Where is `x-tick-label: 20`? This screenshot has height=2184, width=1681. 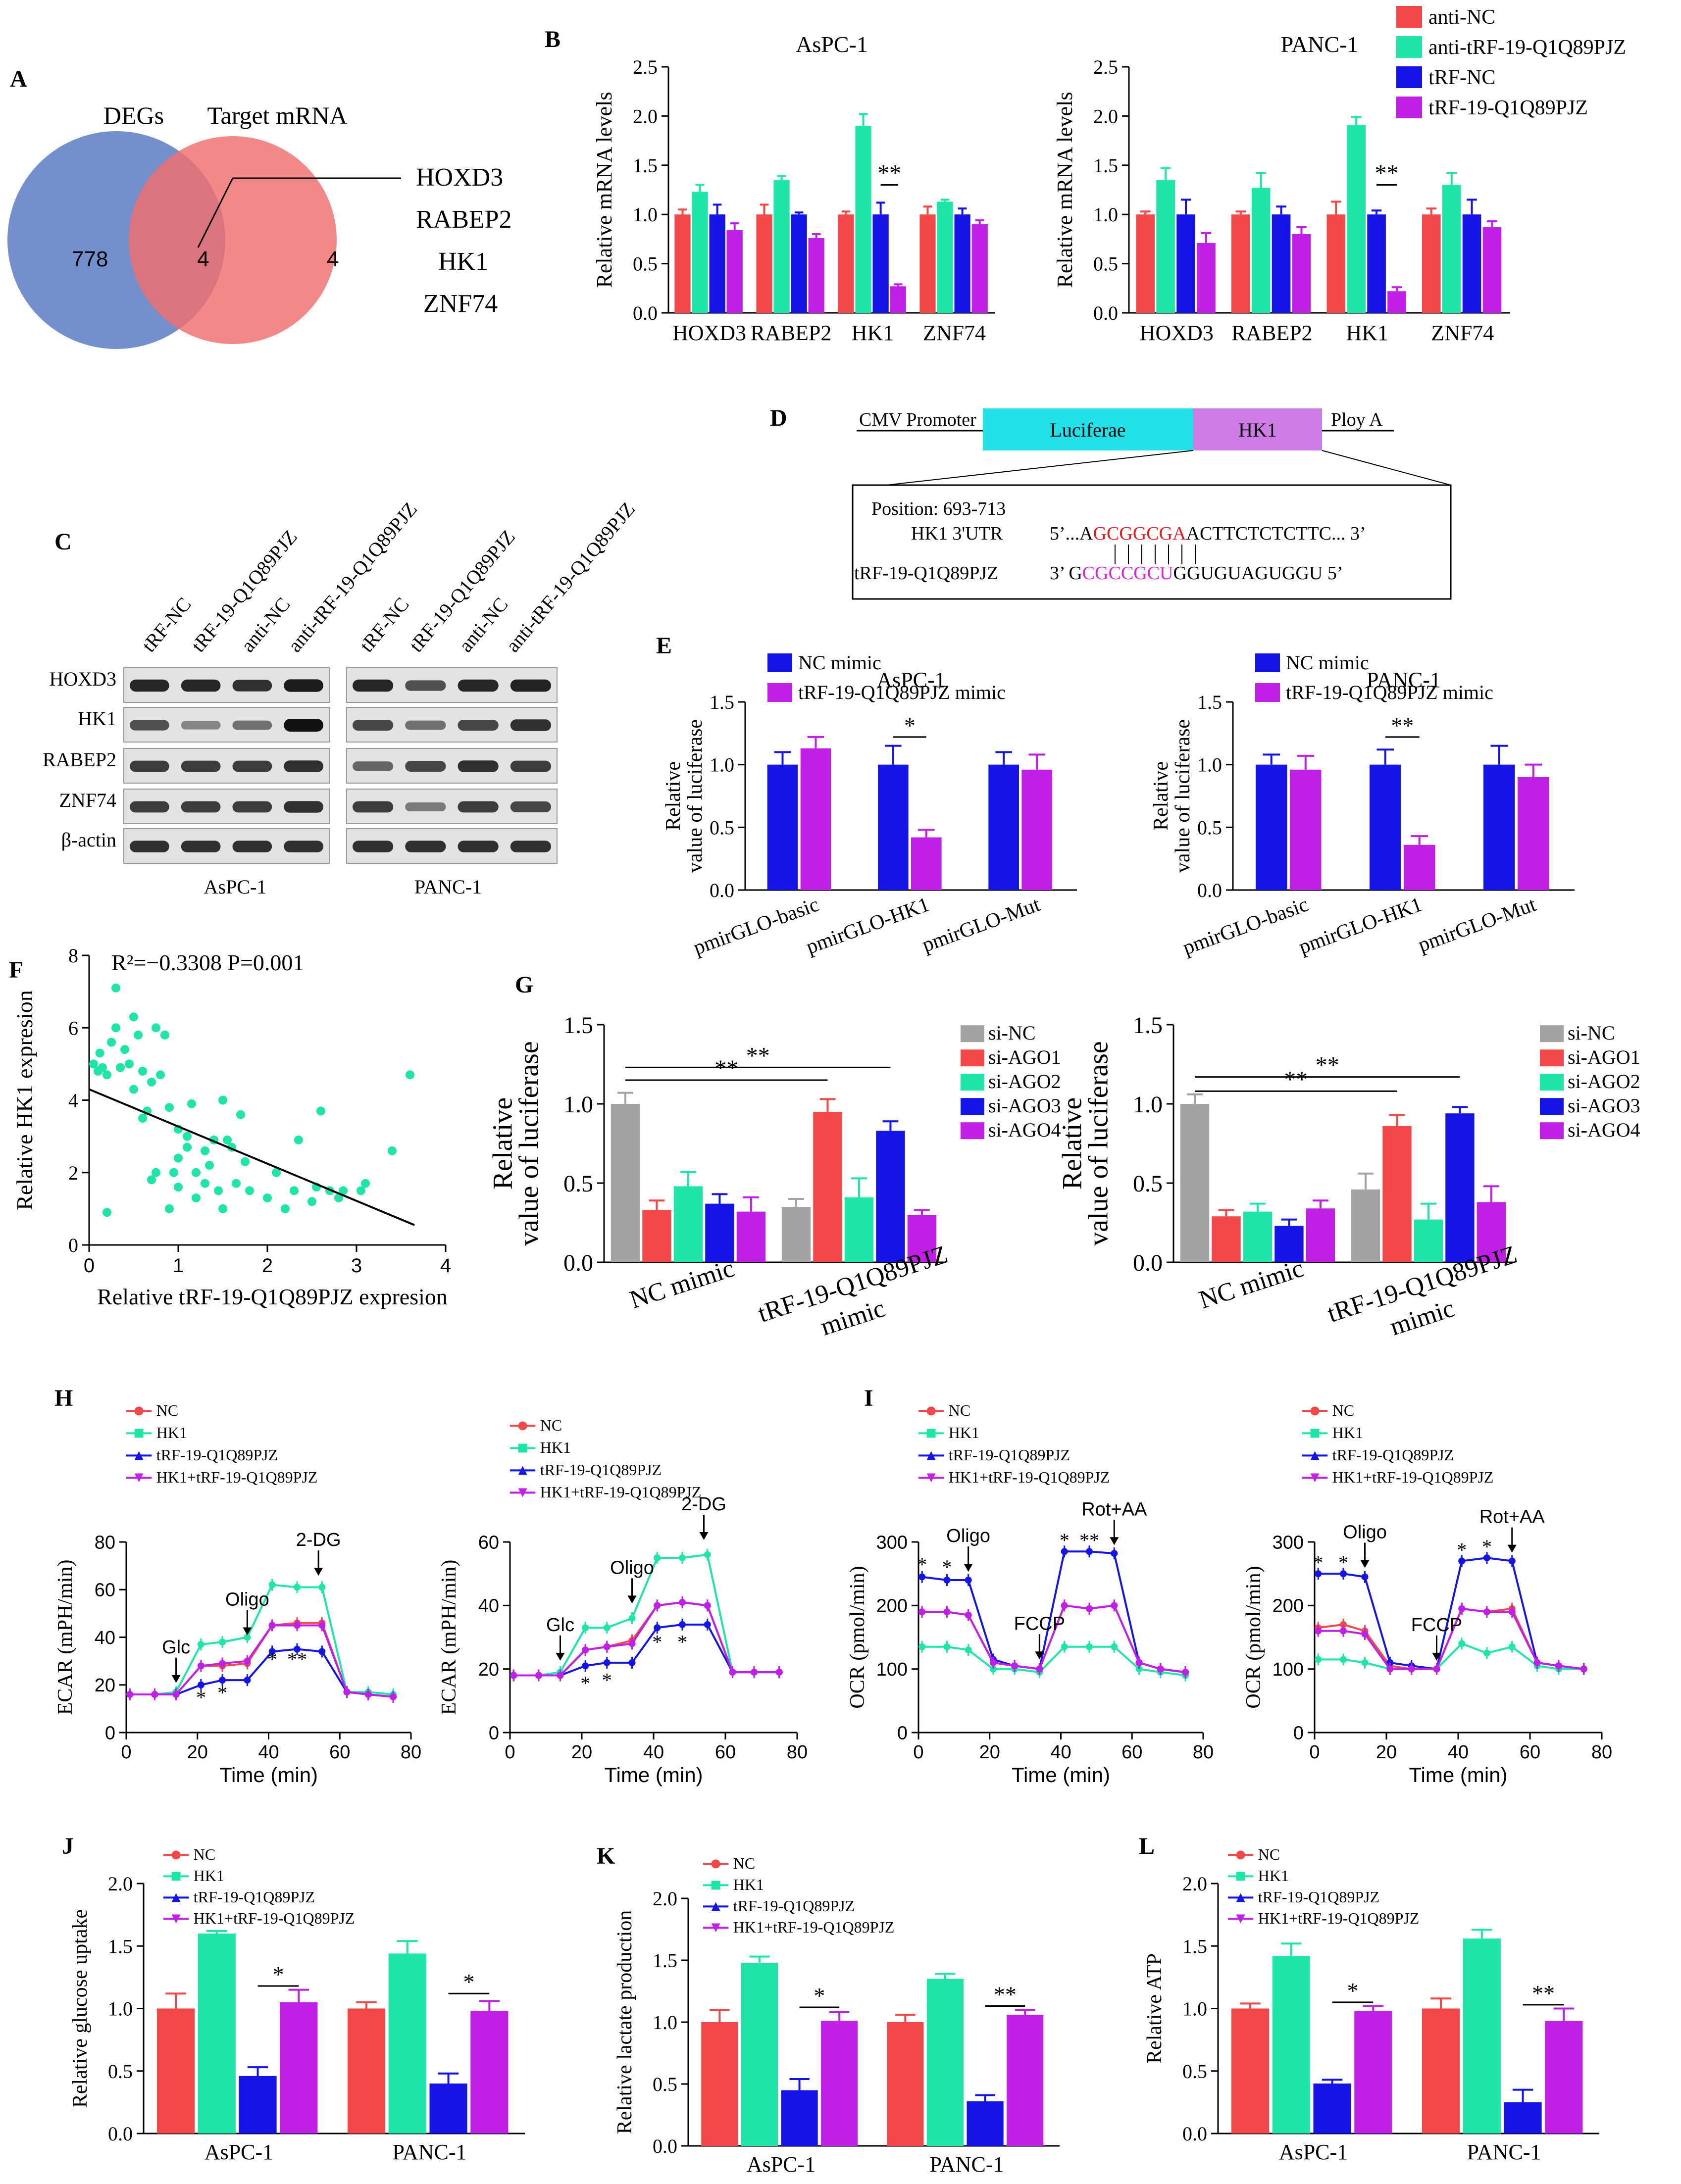
x-tick-label: 20 is located at coordinates (197, 1752).